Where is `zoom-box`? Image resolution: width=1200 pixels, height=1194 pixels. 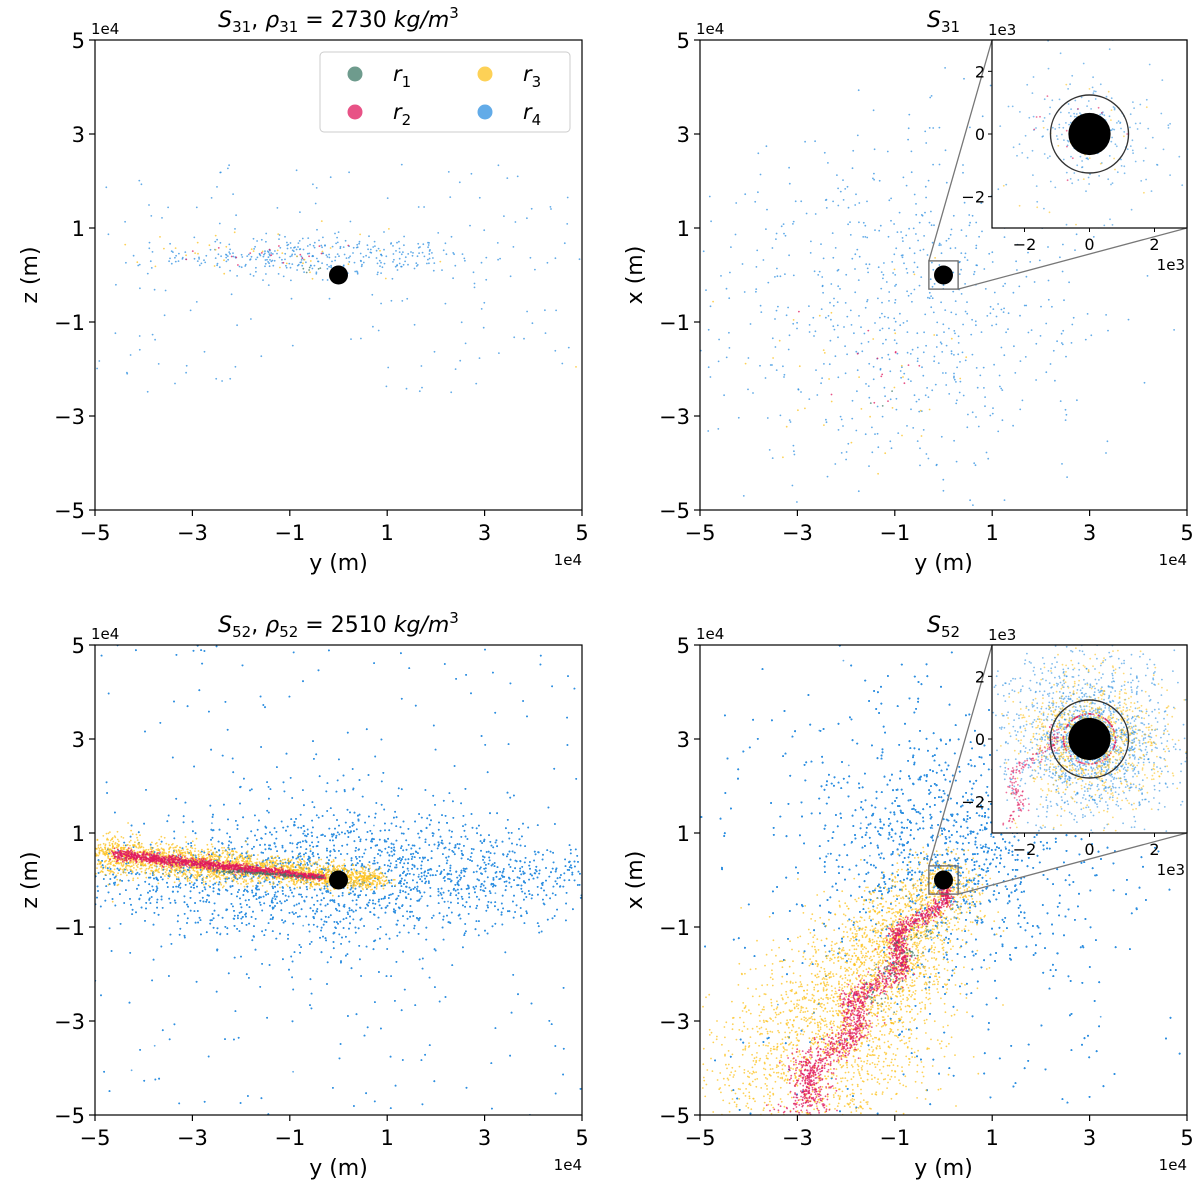 zoom-box is located at coordinates (943, 275).